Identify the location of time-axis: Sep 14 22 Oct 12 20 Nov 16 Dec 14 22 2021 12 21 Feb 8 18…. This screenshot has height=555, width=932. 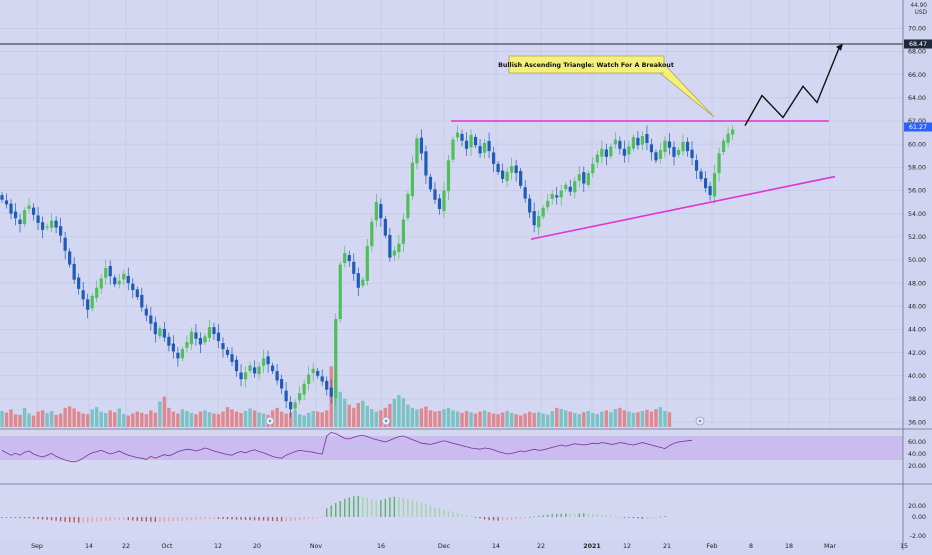
(469, 546).